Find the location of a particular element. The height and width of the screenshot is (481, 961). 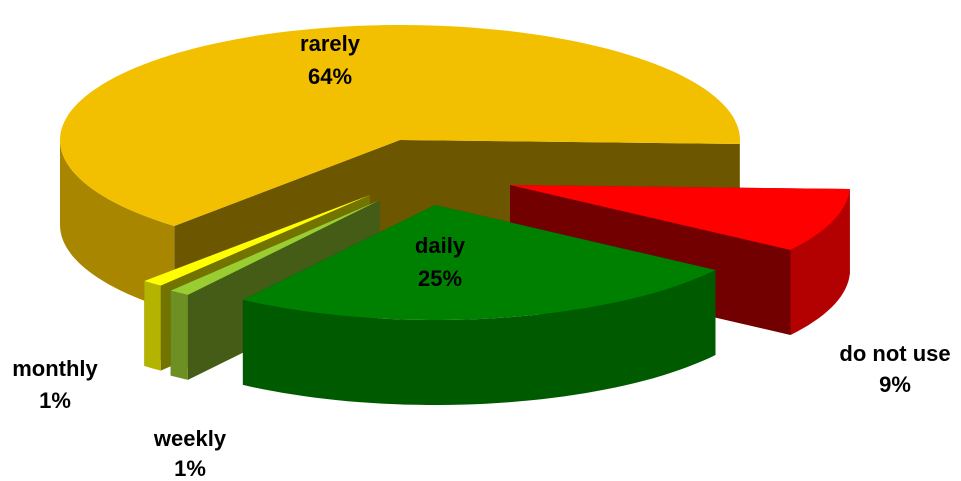

data-label-name: rarely is located at coordinates (330, 43).